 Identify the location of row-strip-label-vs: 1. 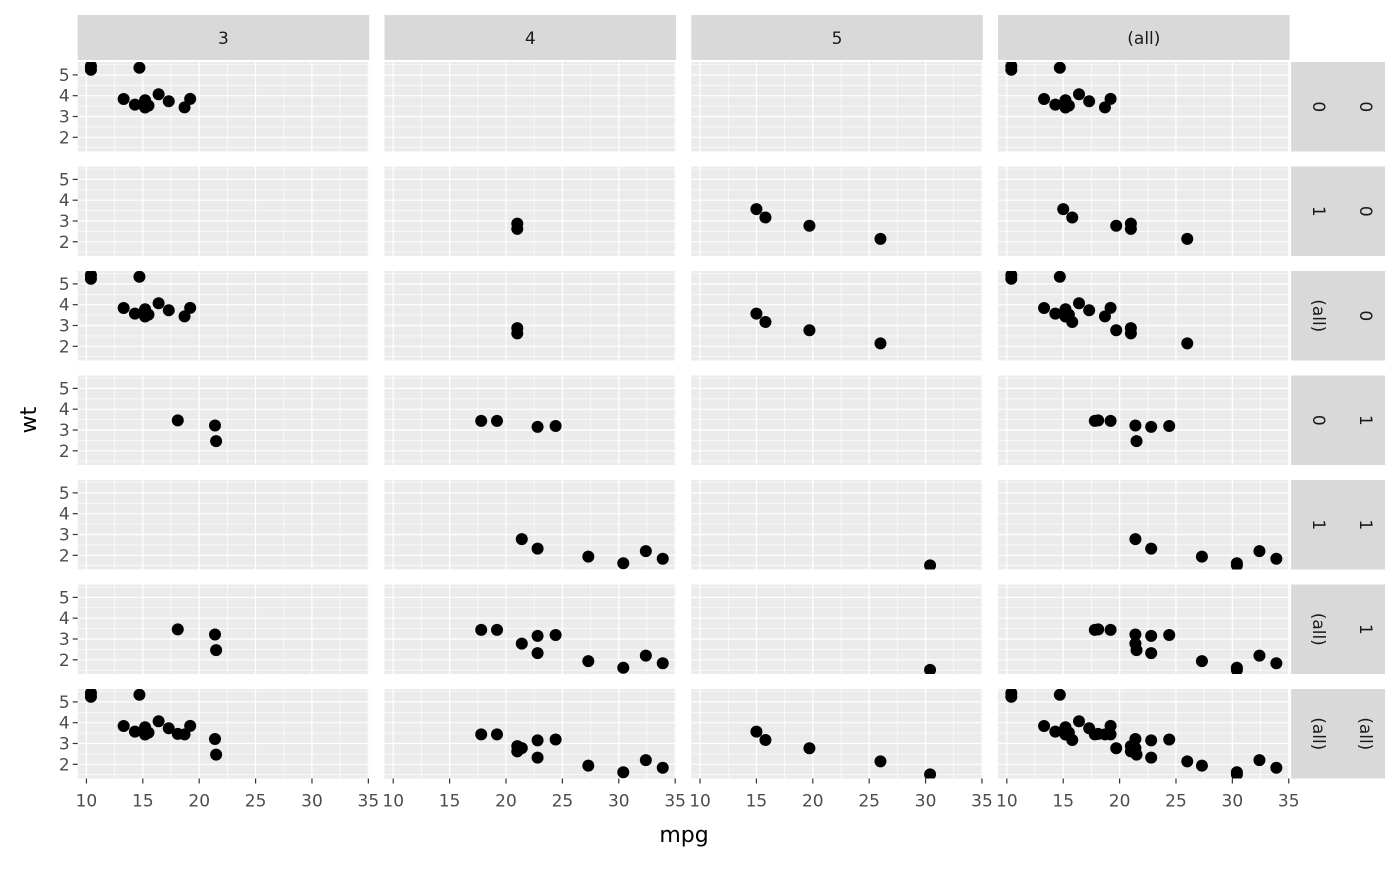
(1365, 420).